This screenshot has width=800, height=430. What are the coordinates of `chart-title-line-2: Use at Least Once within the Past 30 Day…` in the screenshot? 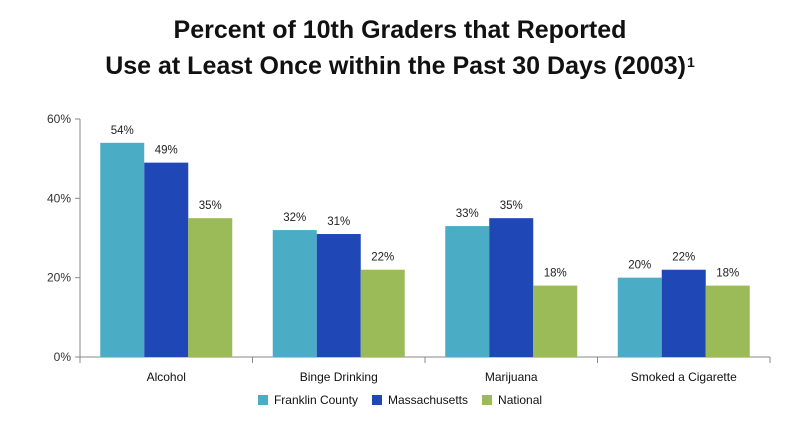 It's located at (400, 66).